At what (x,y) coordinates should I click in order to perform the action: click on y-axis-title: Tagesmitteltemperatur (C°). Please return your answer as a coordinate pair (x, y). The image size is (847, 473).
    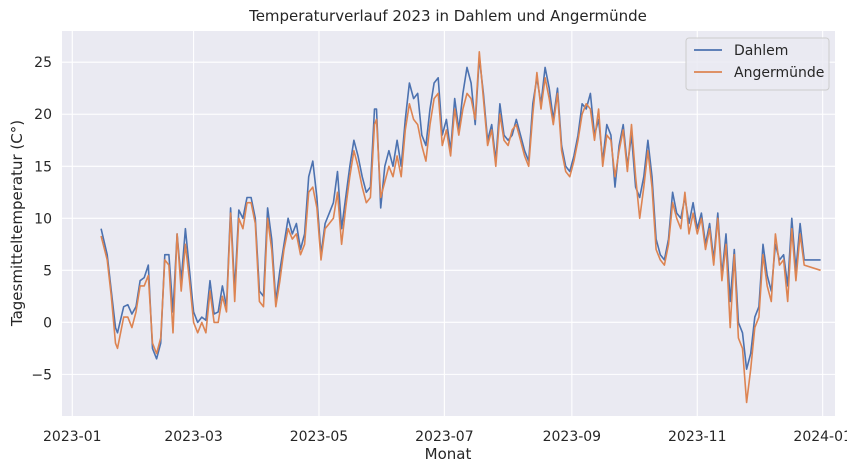
    Looking at the image, I should click on (17, 223).